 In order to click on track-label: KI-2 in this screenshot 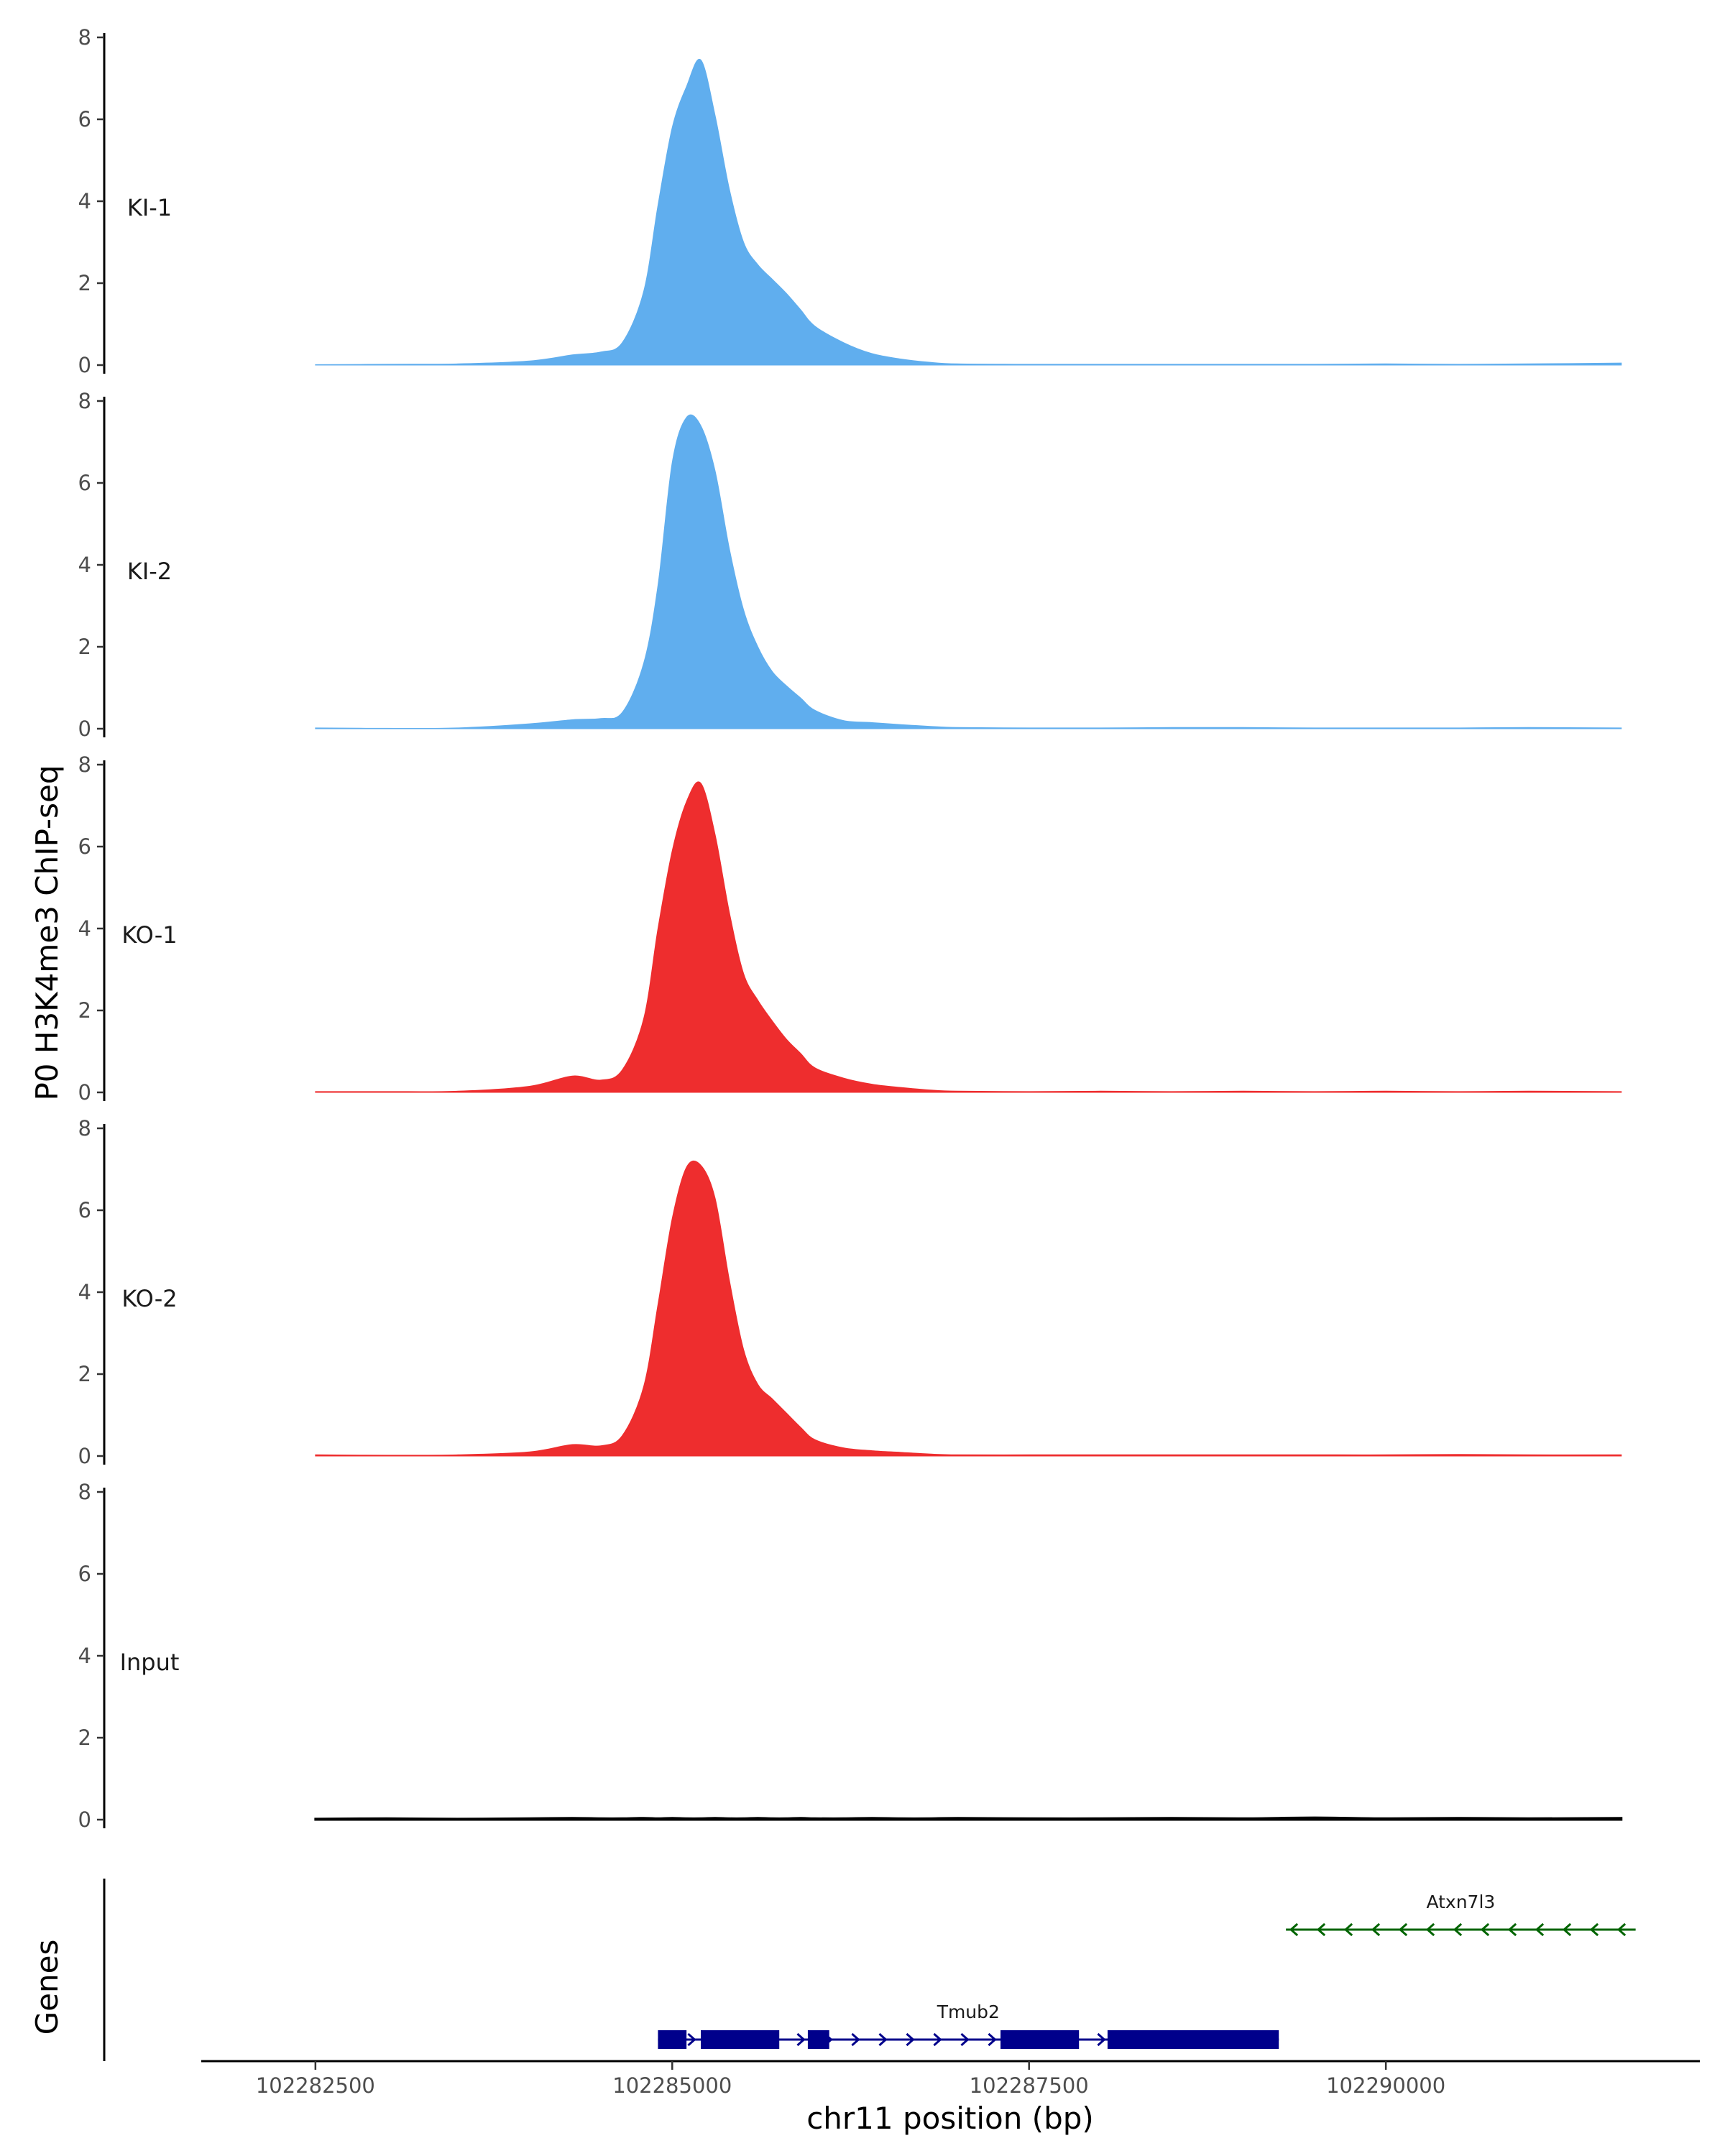, I will do `click(149, 571)`.